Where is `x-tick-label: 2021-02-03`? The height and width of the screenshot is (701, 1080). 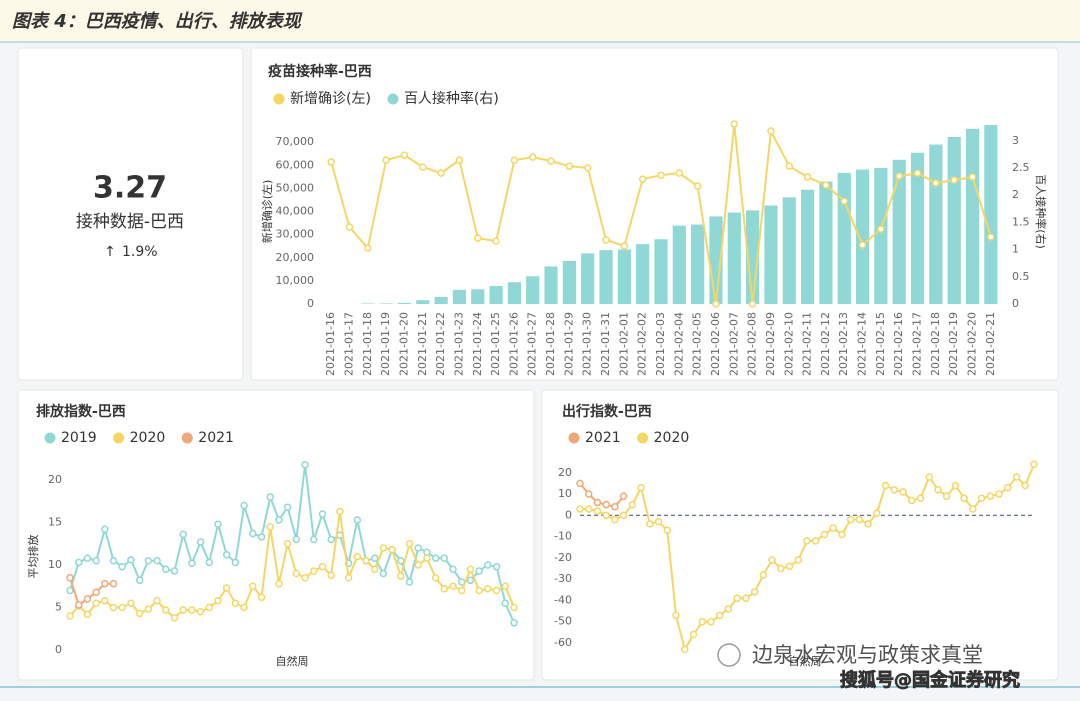
x-tick-label: 2021-02-03 is located at coordinates (660, 344).